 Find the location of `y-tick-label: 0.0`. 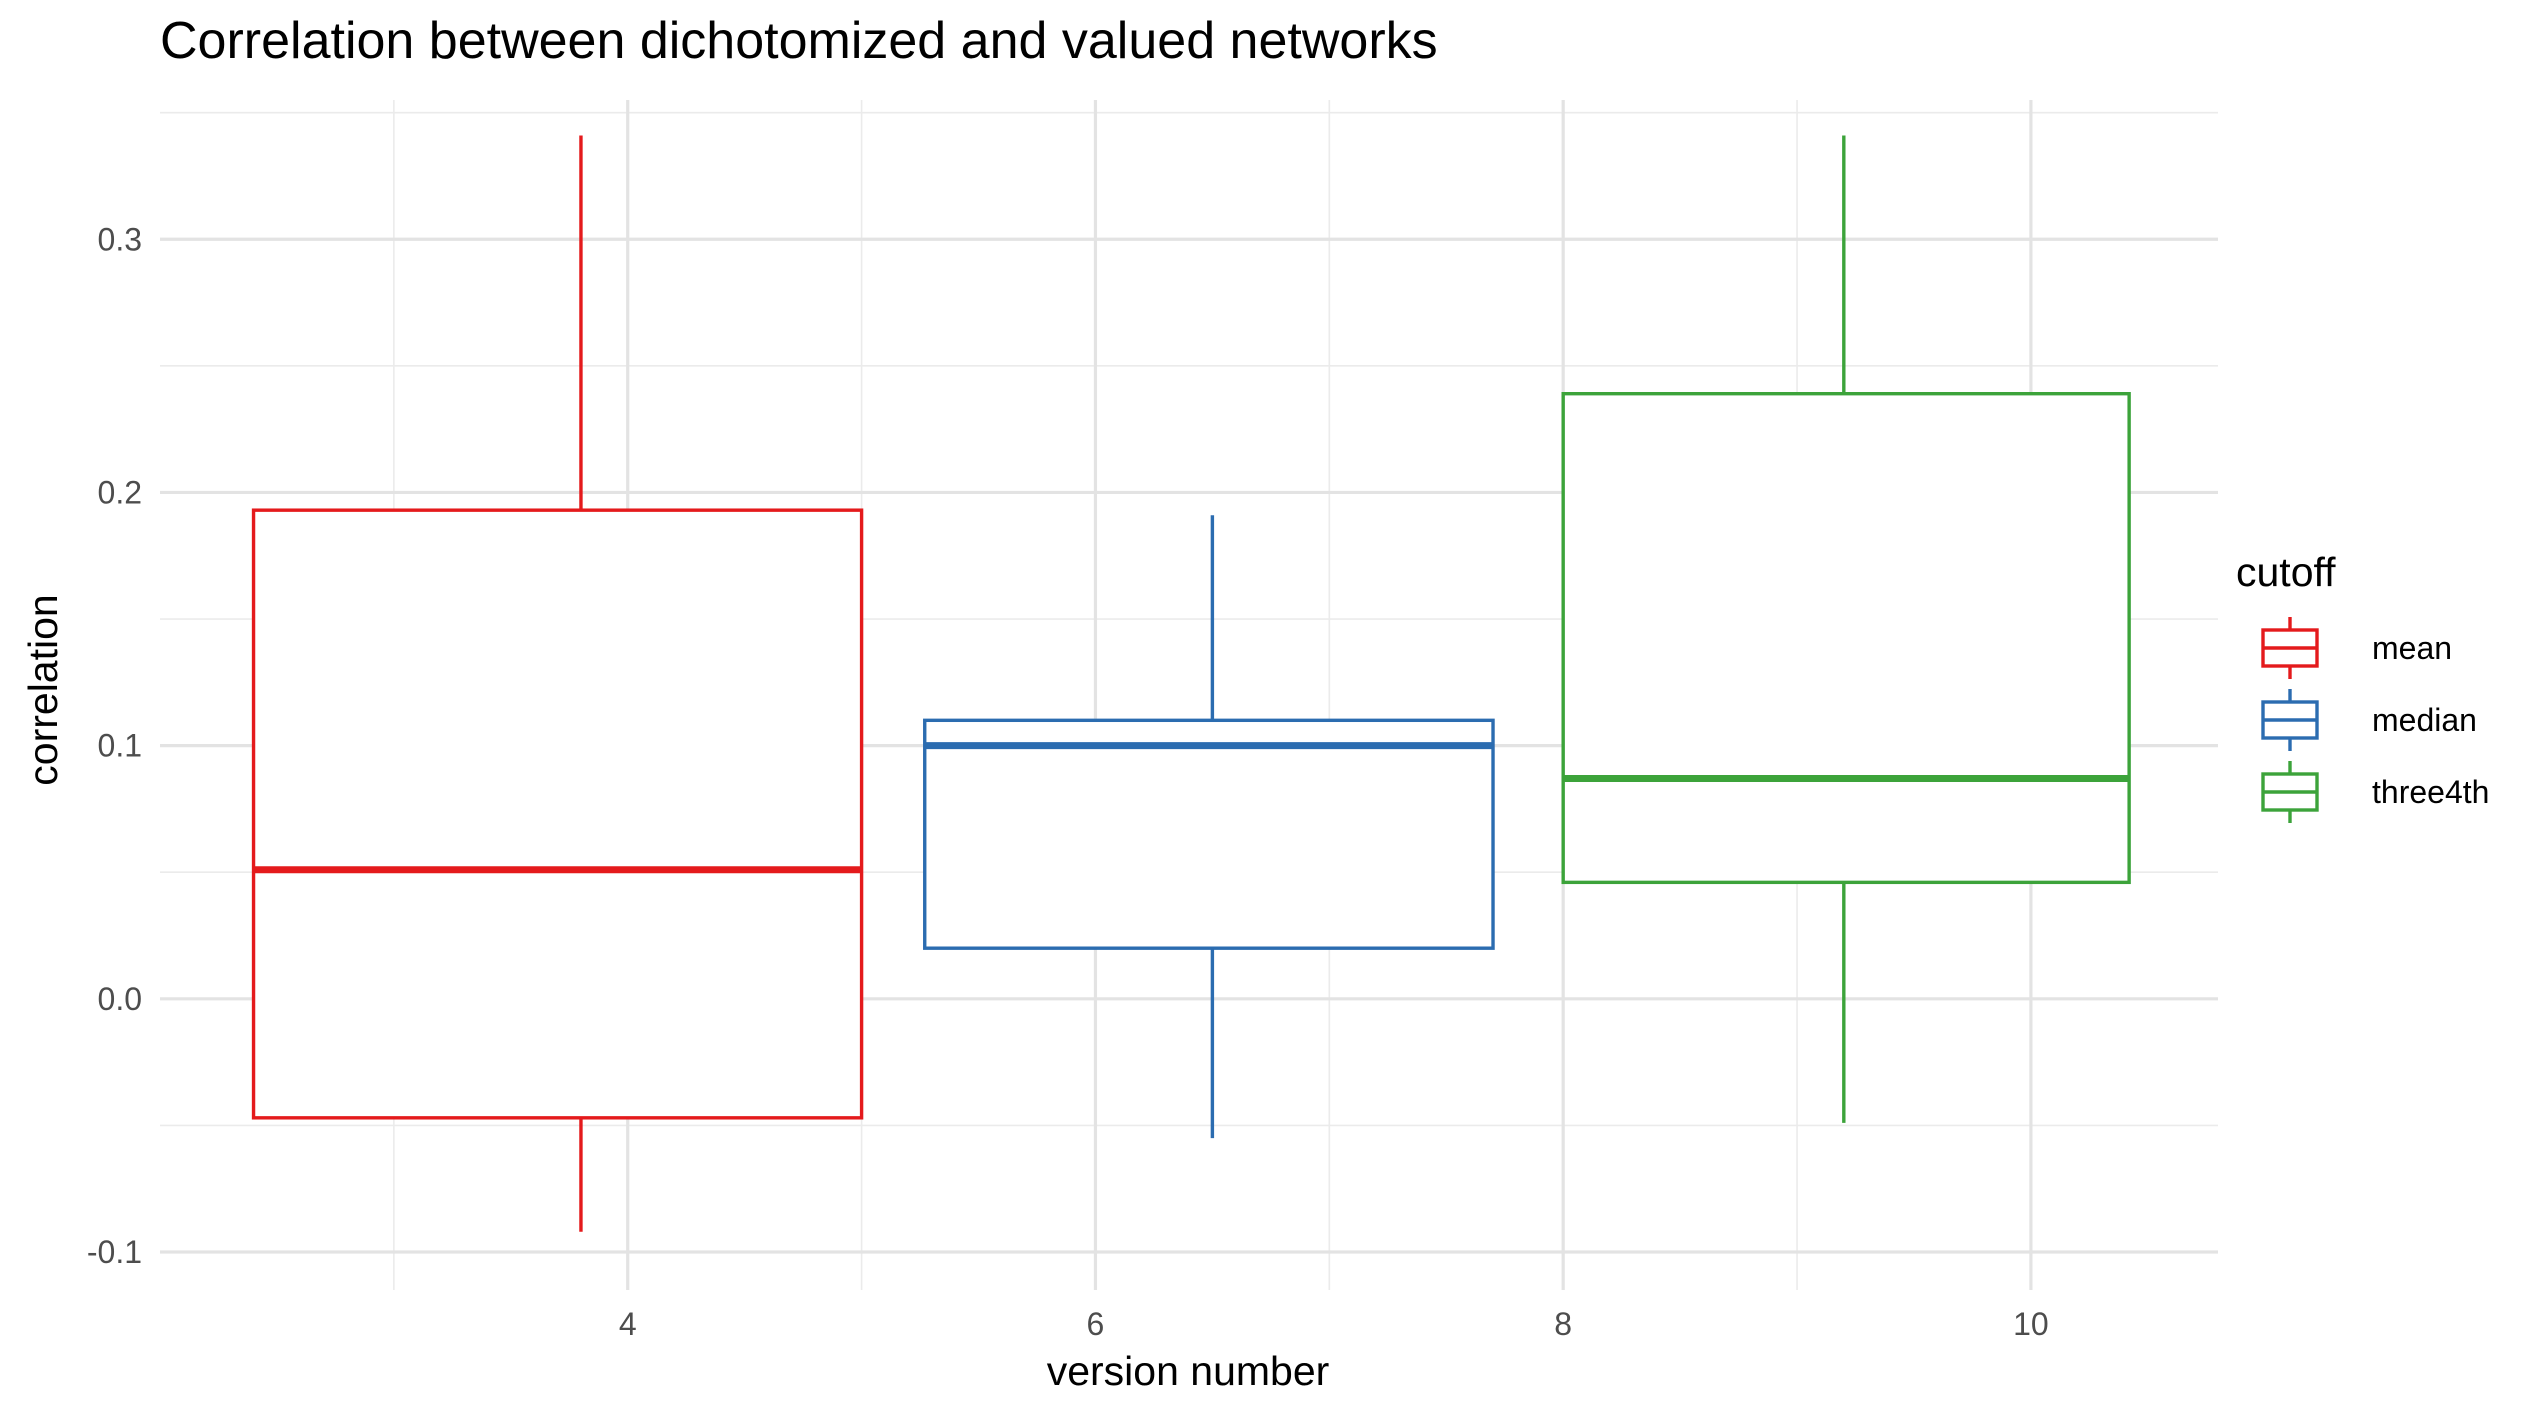

y-tick-label: 0.0 is located at coordinates (120, 999).